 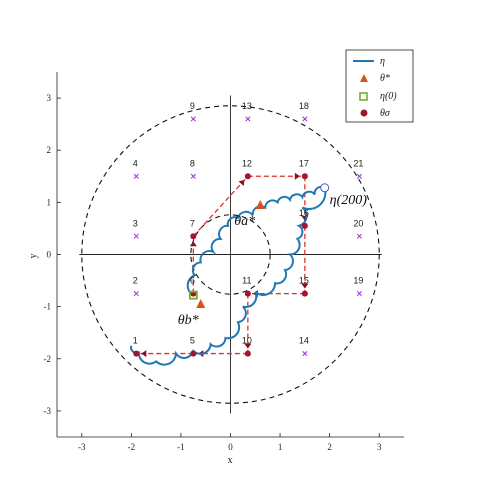 I want to click on dashed-path-segment, so click(x=220, y=206).